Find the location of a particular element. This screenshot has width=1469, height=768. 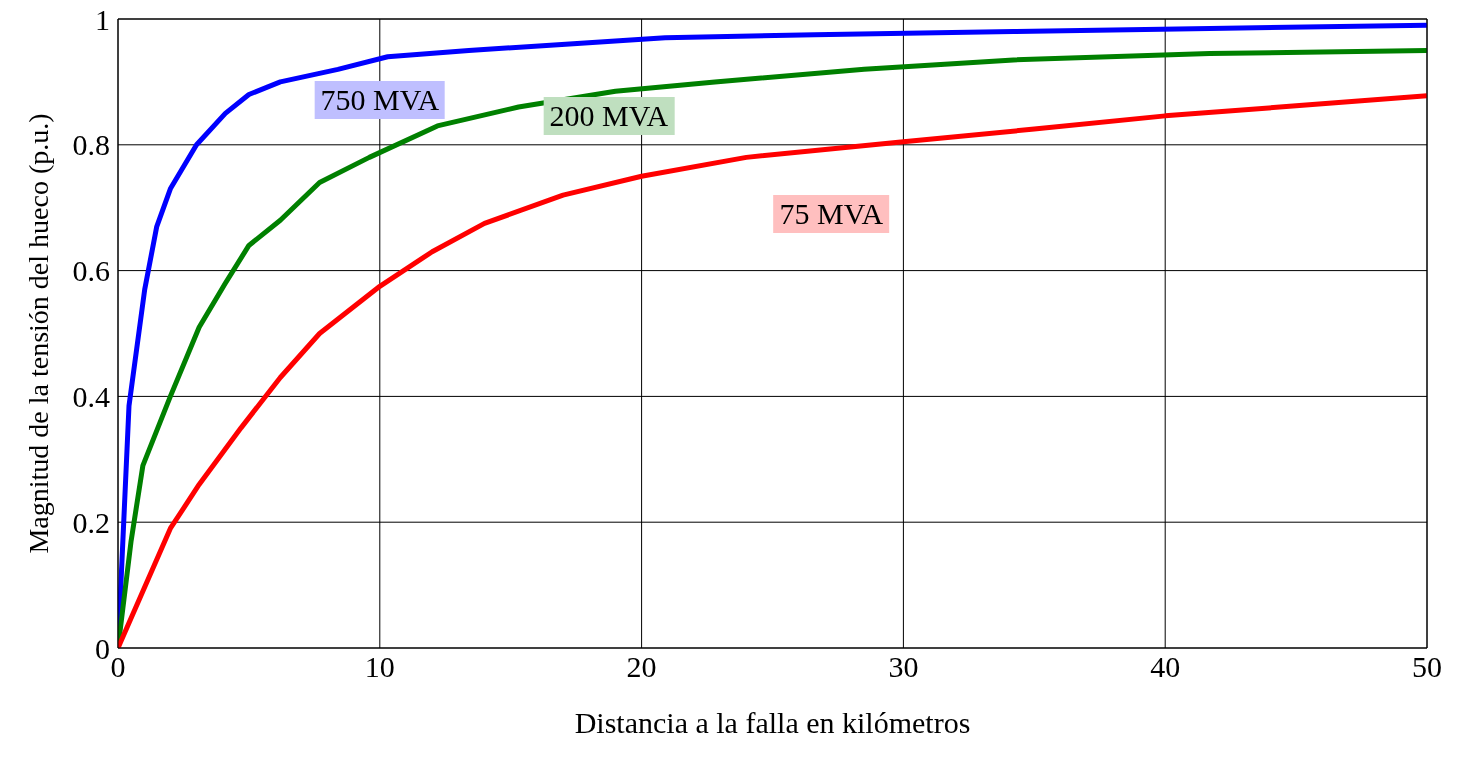

series-label: 75 MVA is located at coordinates (831, 213).